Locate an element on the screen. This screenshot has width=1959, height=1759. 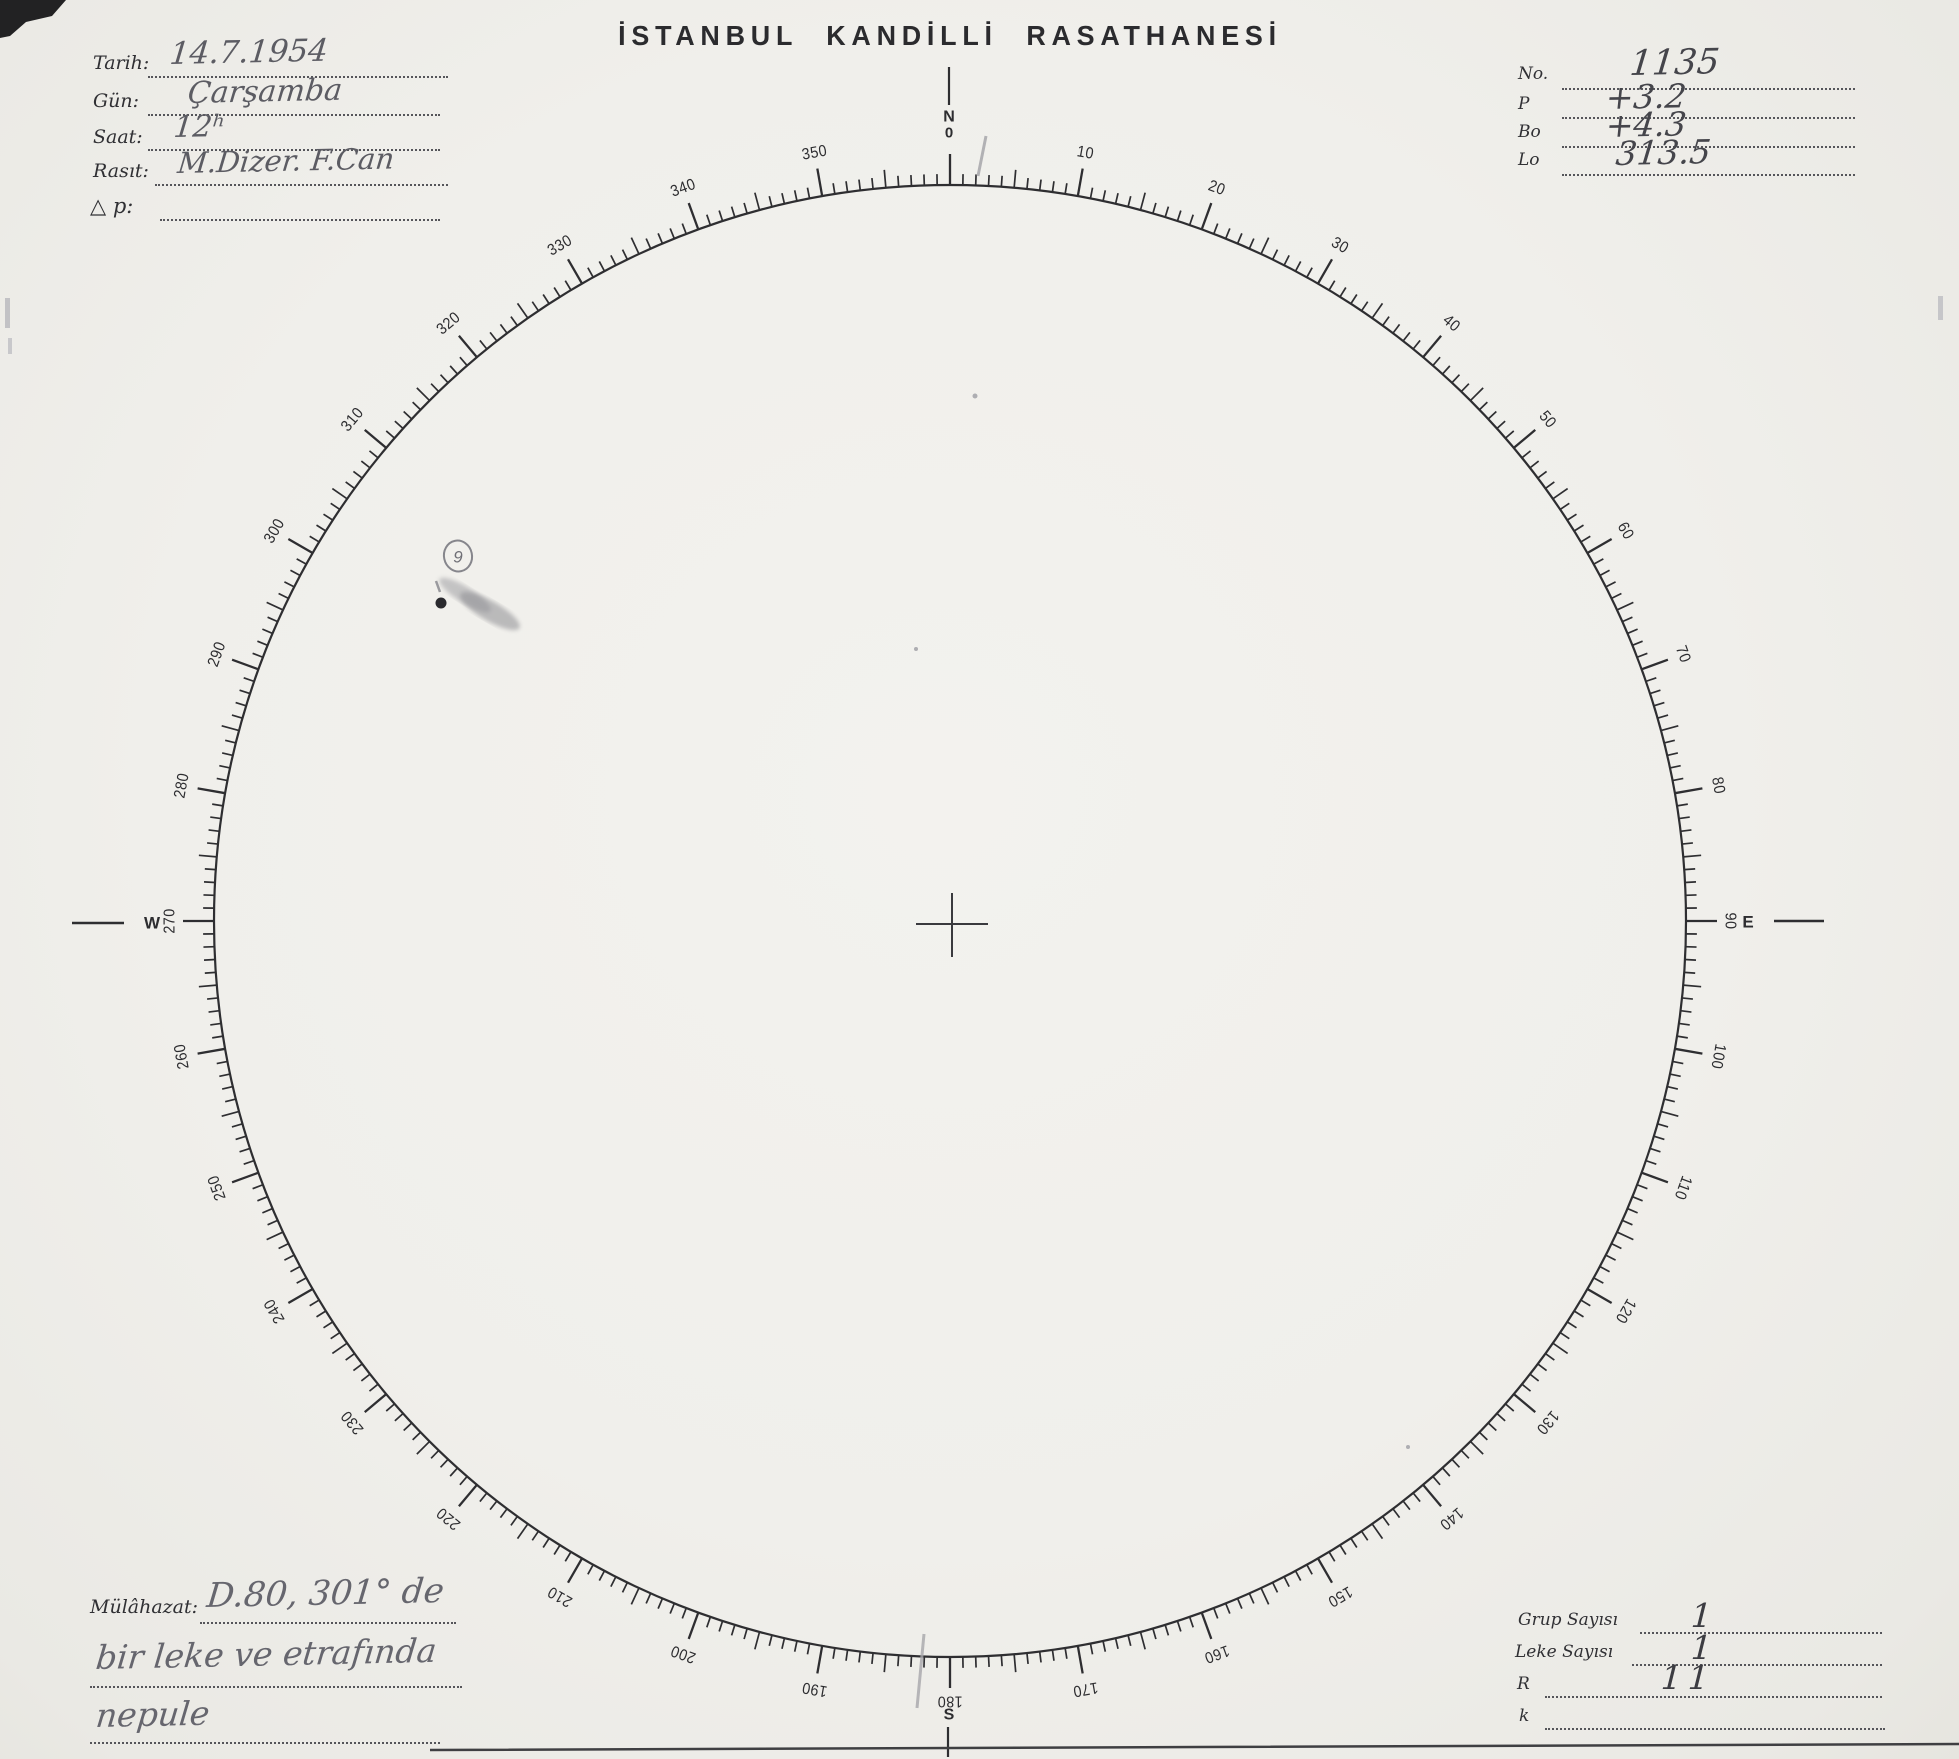
observatory-title: İSTANBUL KANDİLLİ RASATHANESİ is located at coordinates (950, 35).